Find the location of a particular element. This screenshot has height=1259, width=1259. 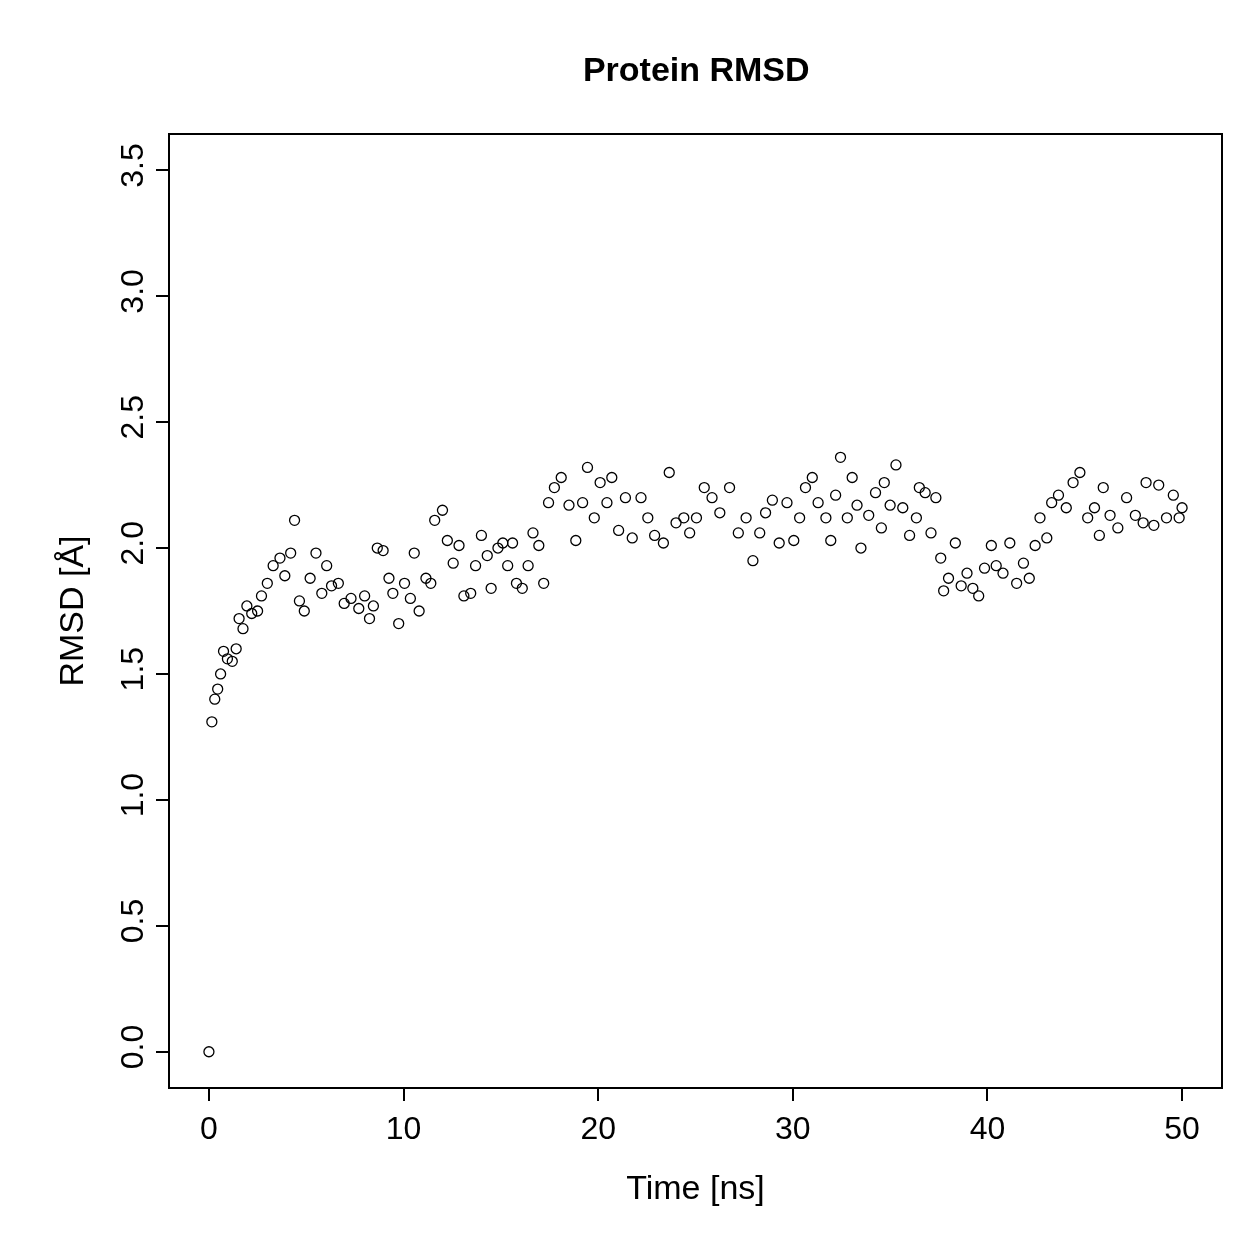

y-tick-label: 3.0 is located at coordinates (132, 291).